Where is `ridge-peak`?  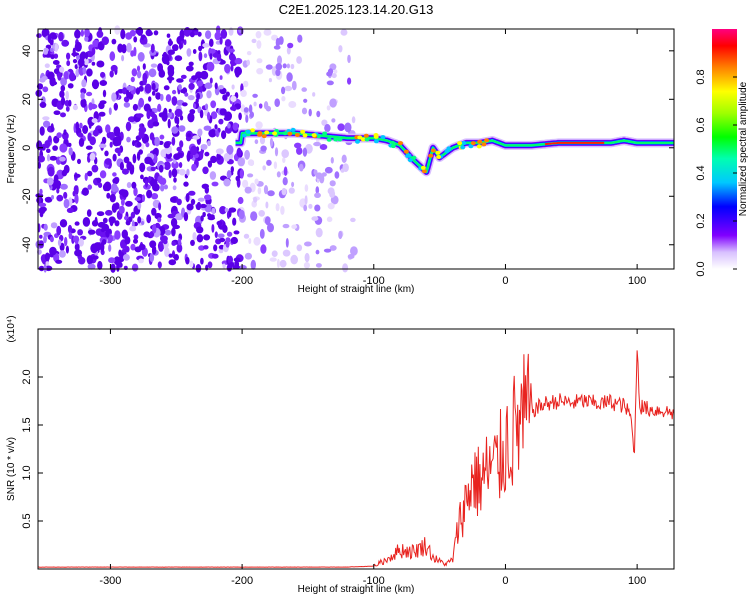 ridge-peak is located at coordinates (574, 143).